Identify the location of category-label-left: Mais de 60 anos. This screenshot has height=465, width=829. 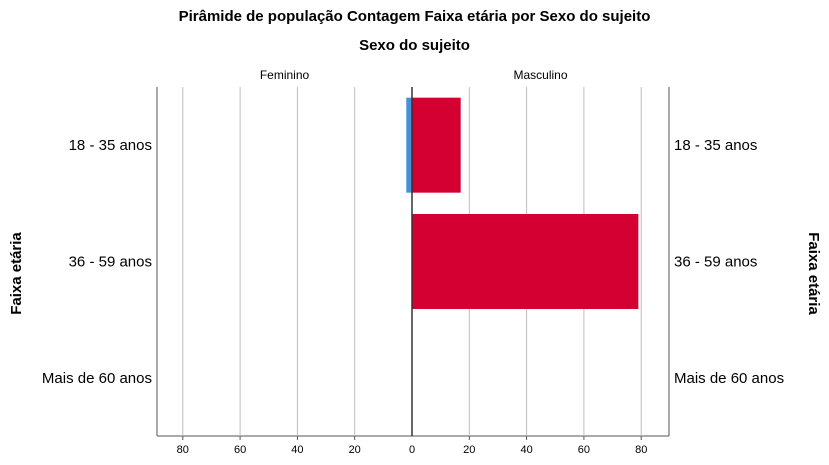
(97, 378).